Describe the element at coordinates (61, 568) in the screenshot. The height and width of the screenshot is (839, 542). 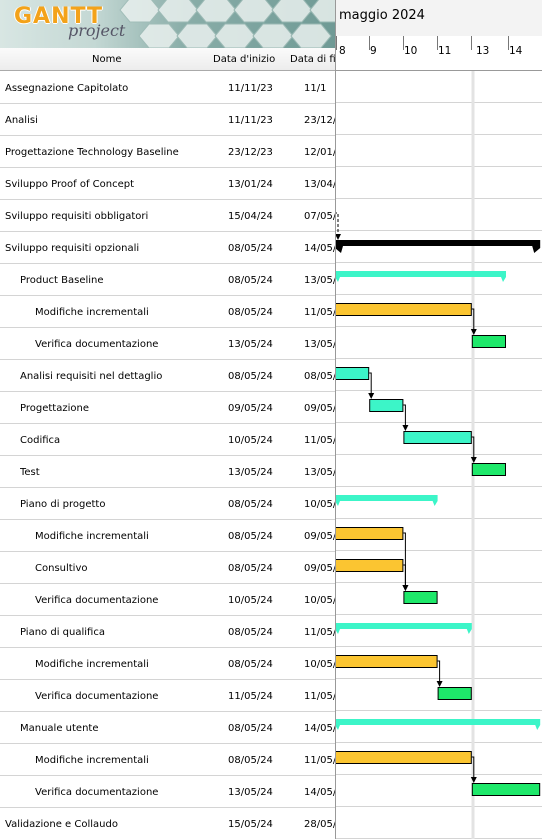
I see `task-name: Consultivo` at that location.